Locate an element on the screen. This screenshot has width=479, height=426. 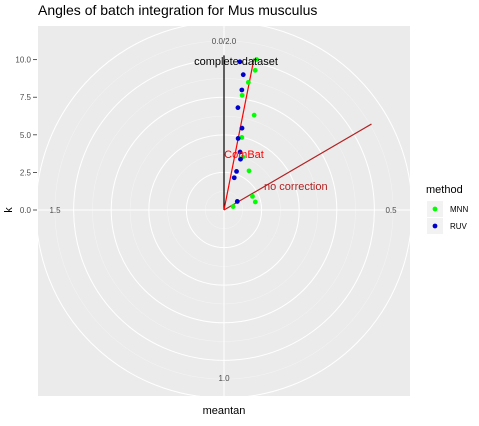
reference-line-label: ComBat is located at coordinates (244, 155).